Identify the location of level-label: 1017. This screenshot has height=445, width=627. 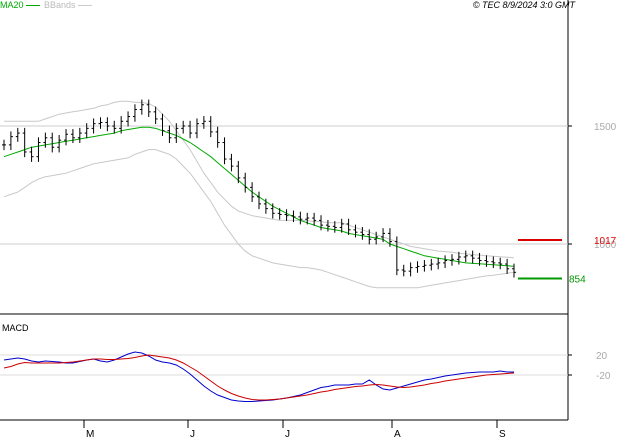
(605, 241).